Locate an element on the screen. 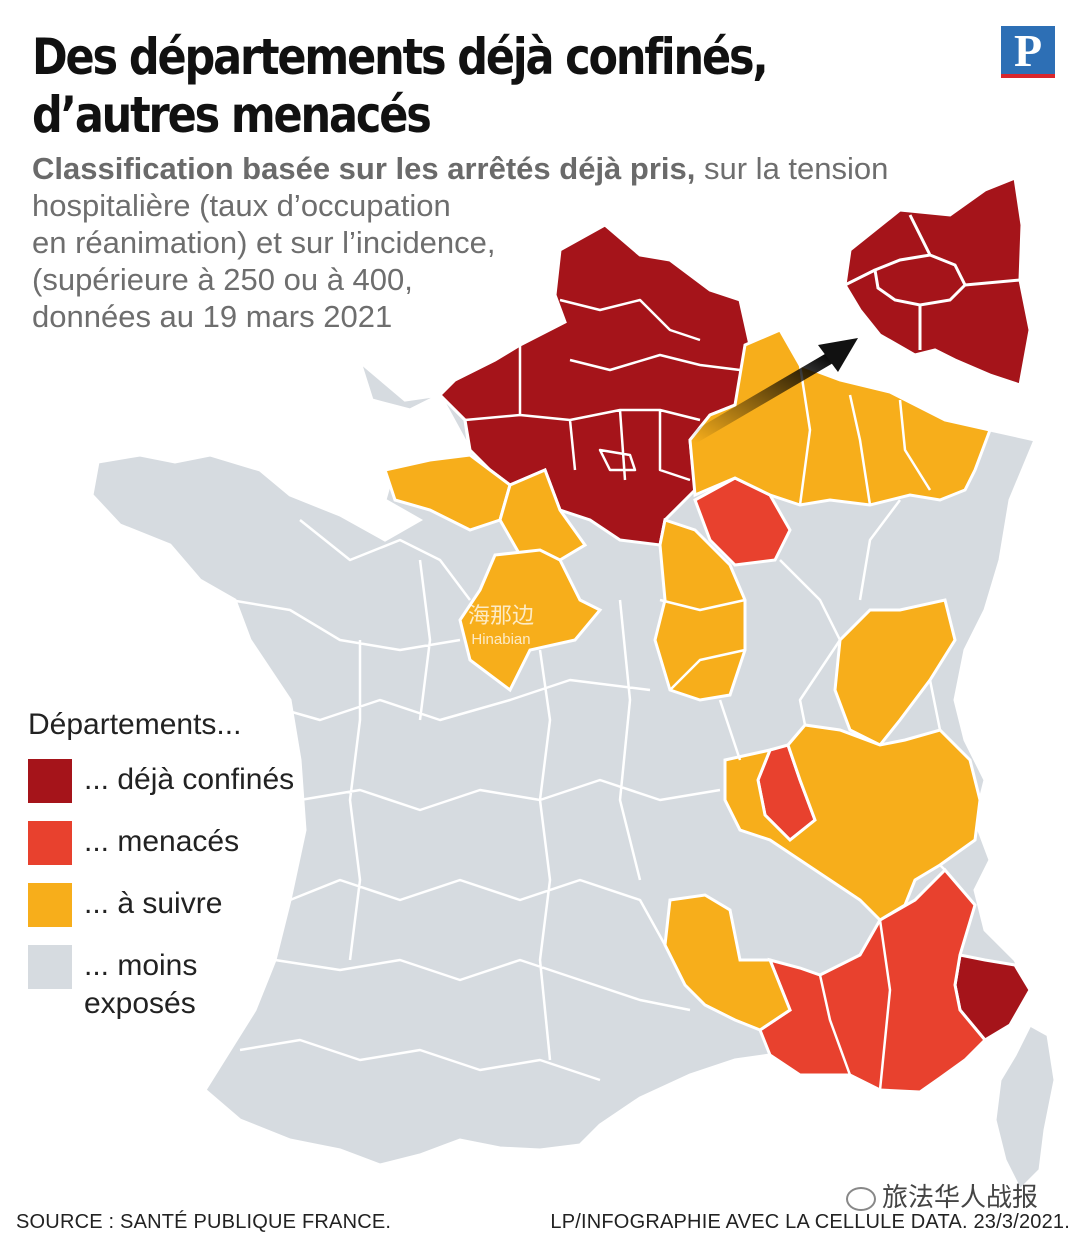  legend-swatch-less is located at coordinates (50, 967).